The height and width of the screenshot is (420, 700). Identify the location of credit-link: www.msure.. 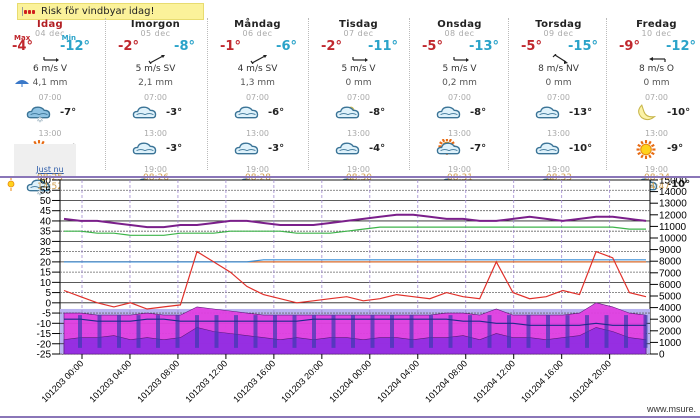
(671, 409).